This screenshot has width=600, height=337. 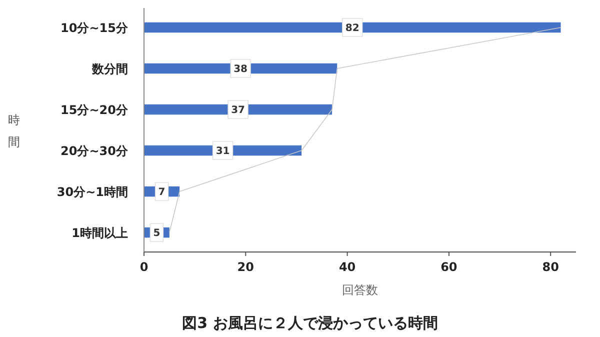 What do you see at coordinates (223, 152) in the screenshot?
I see `data-label: 31` at bounding box center [223, 152].